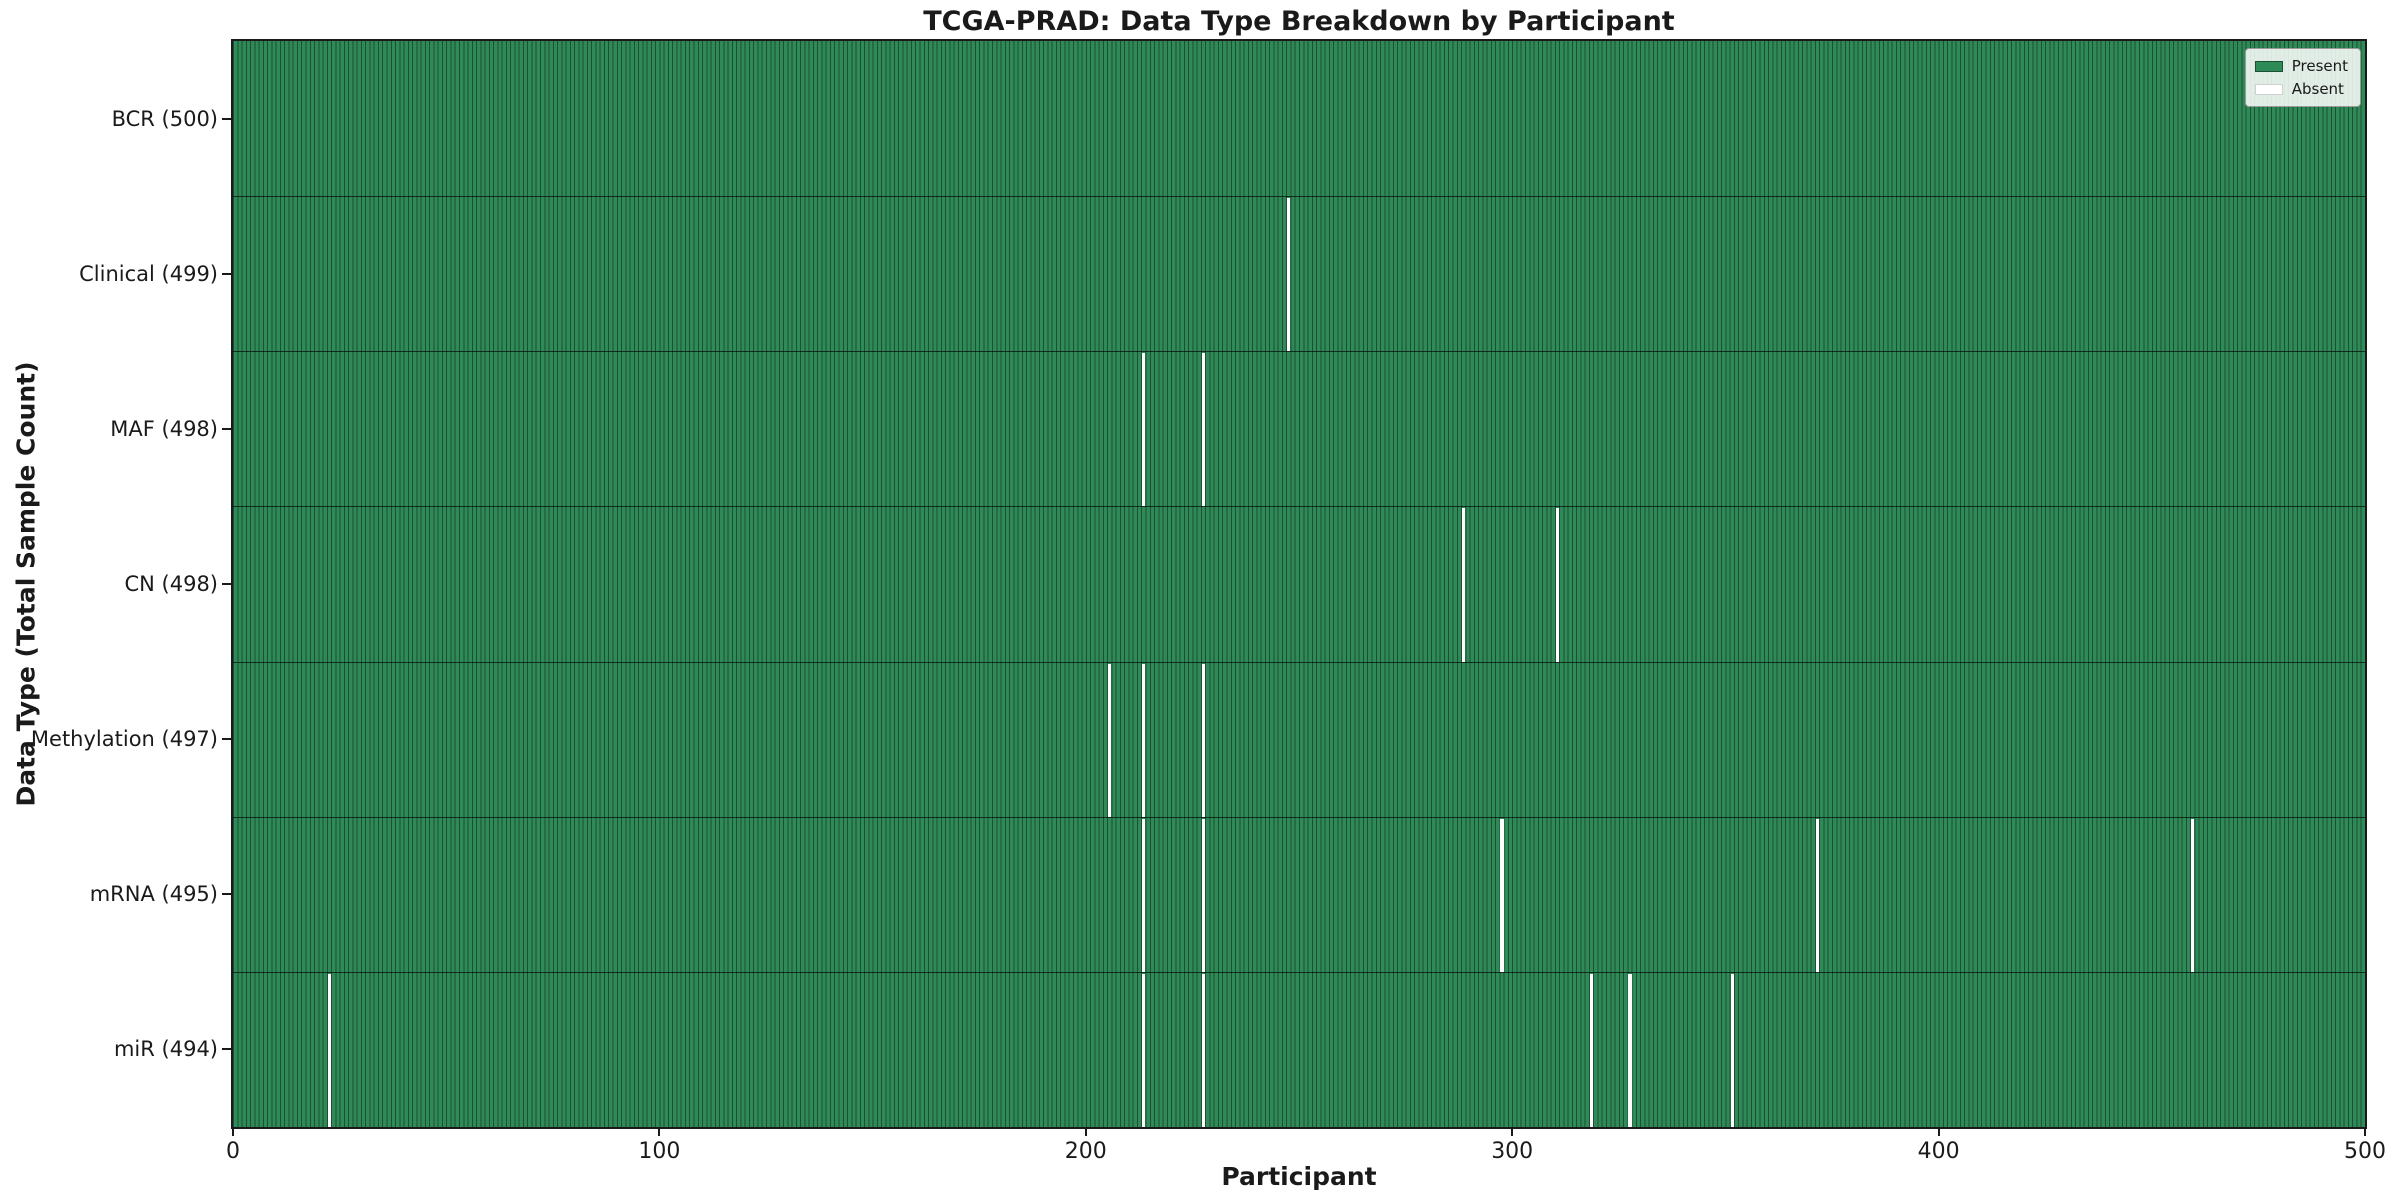  What do you see at coordinates (226, 584) in the screenshot?
I see `y-tick-mark-CN` at bounding box center [226, 584].